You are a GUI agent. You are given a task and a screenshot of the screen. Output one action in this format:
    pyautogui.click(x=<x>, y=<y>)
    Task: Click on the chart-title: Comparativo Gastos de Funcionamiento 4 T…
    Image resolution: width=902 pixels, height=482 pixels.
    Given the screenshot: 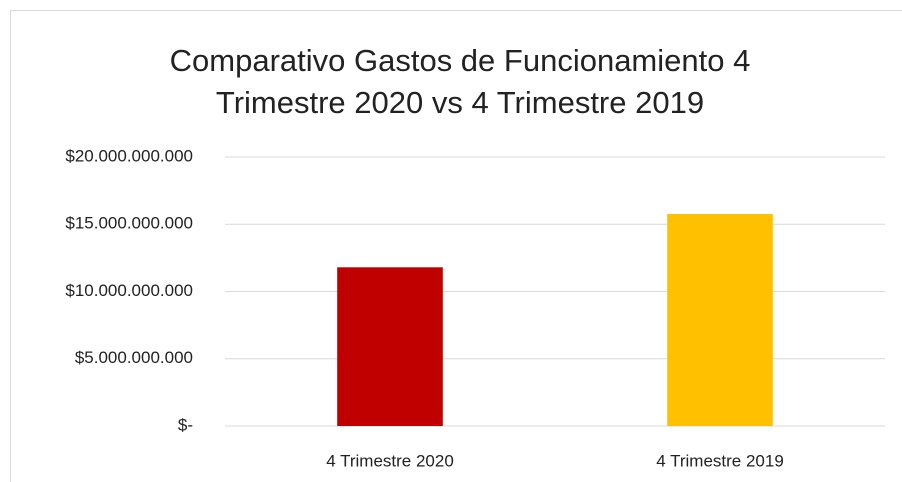 What is the action you would take?
    pyautogui.click(x=460, y=81)
    